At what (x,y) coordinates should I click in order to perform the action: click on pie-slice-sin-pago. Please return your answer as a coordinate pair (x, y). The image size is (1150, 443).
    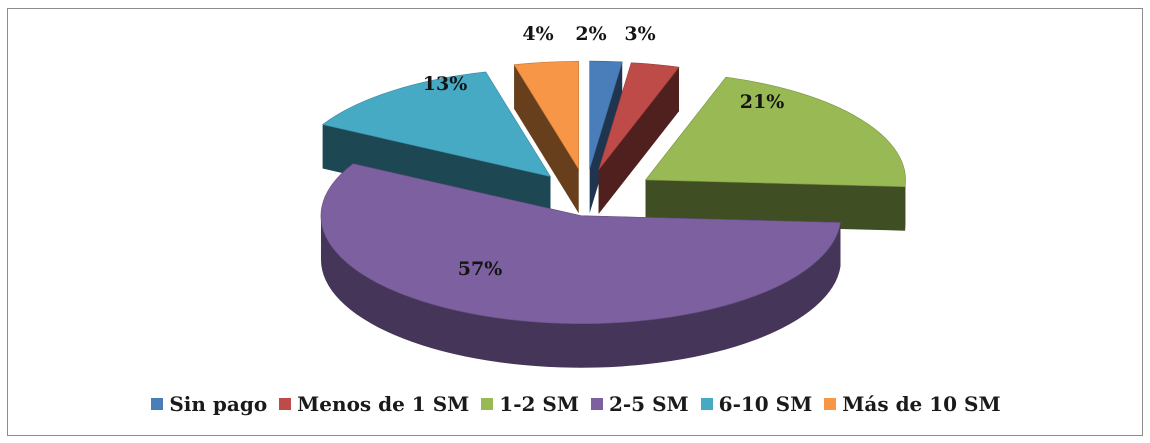
    Looking at the image, I should click on (606, 137).